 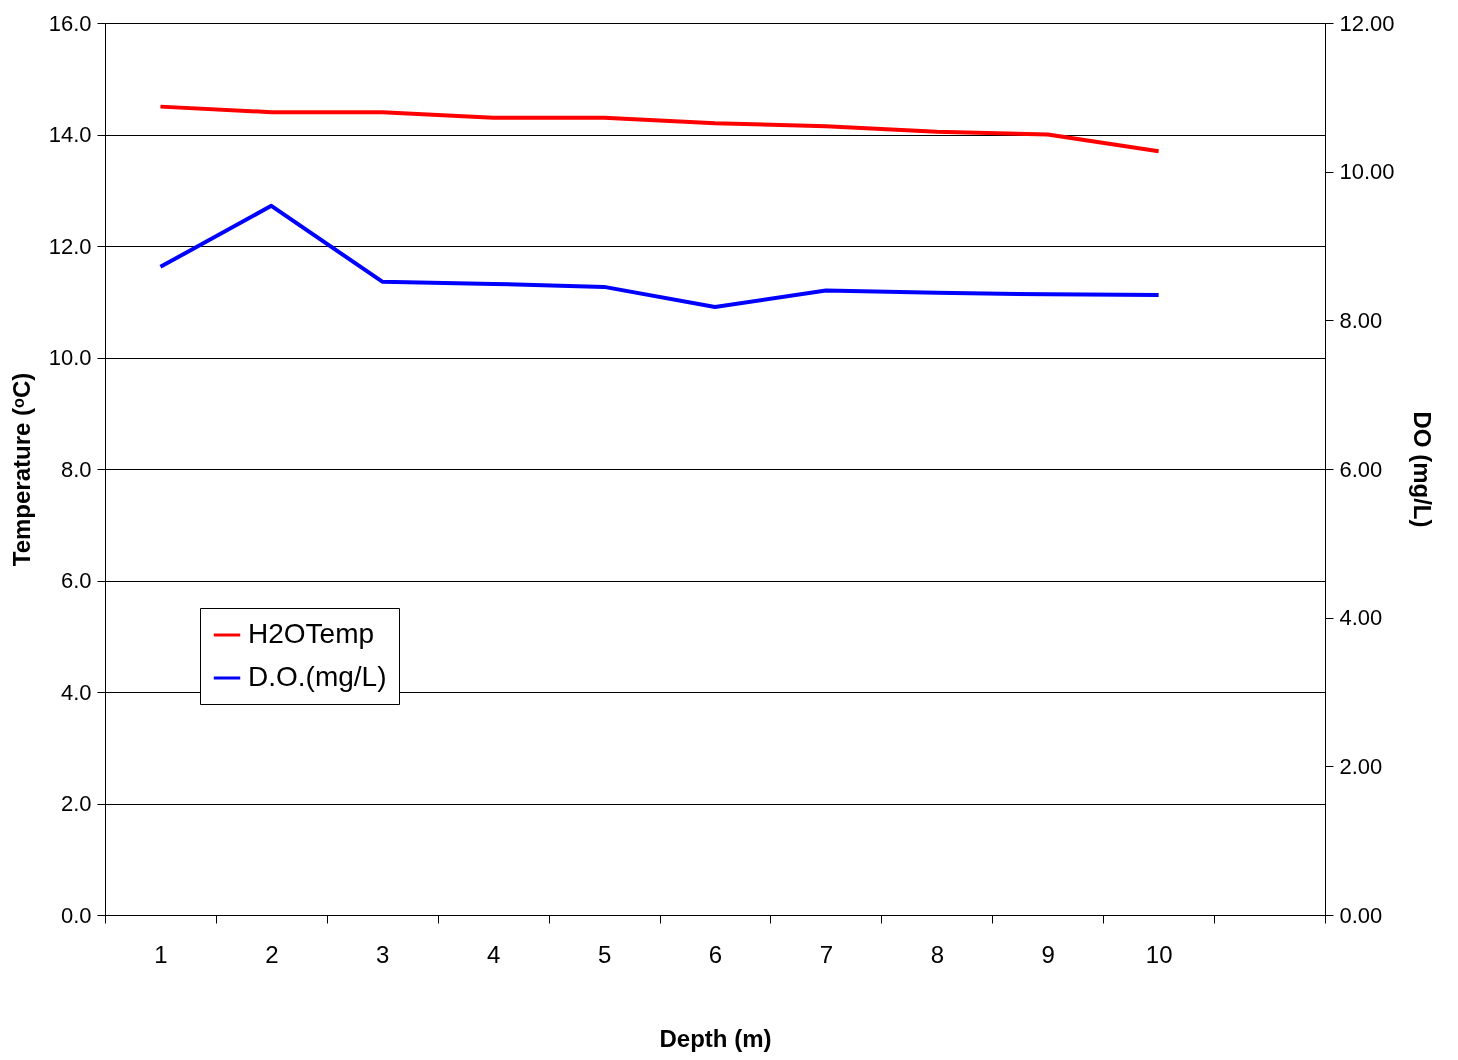 What do you see at coordinates (1367, 23) in the screenshot?
I see `y2-tick-label: 12.00` at bounding box center [1367, 23].